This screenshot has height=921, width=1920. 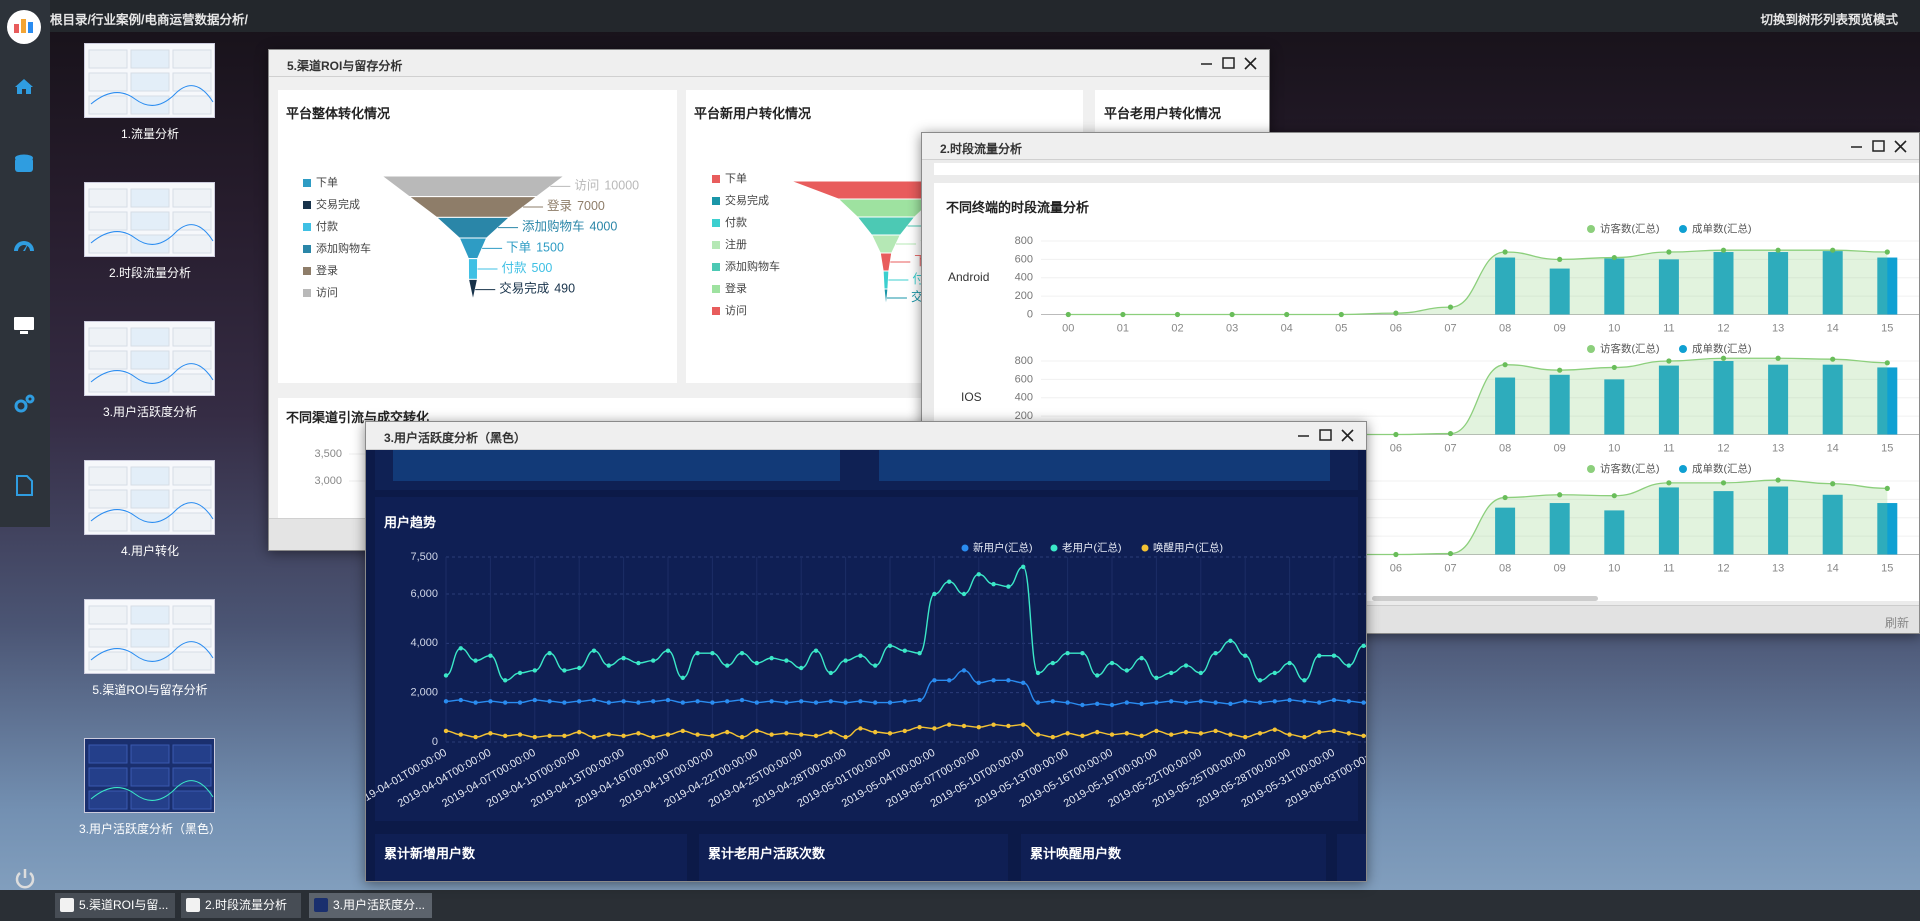 What do you see at coordinates (736, 244) in the screenshot?
I see `legend-label: 注册` at bounding box center [736, 244].